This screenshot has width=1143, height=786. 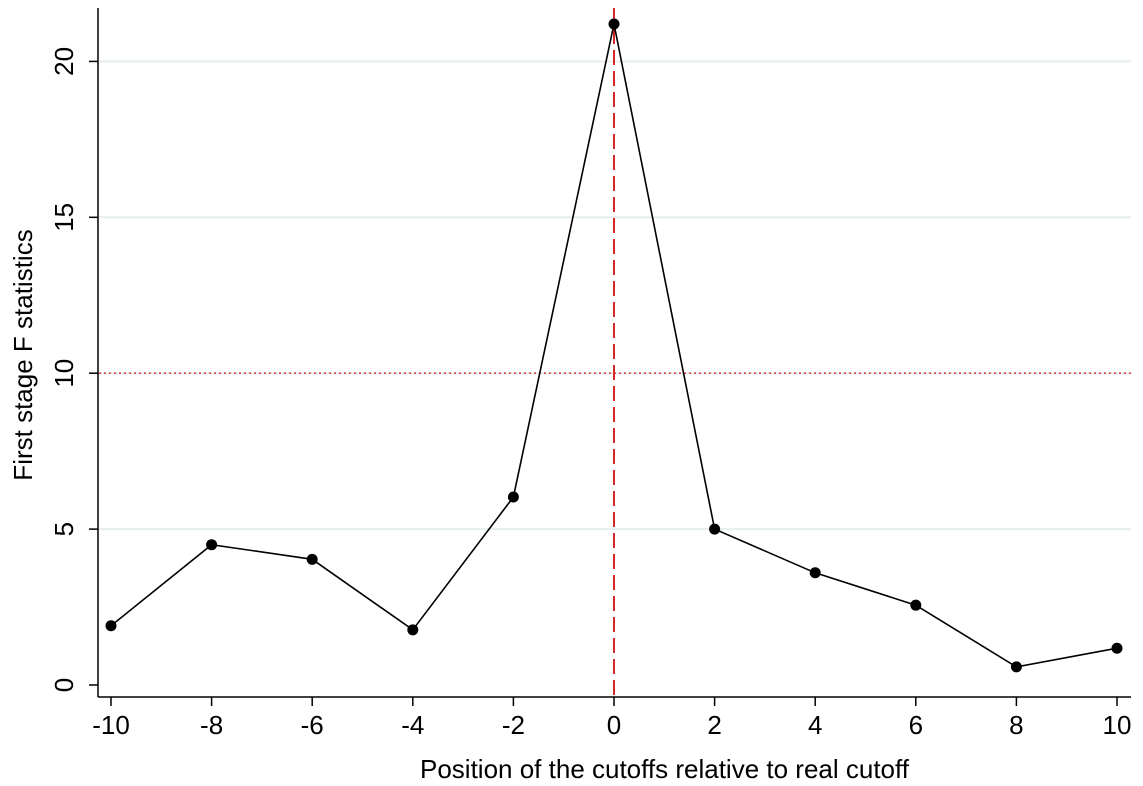 I want to click on x-tick-label-9: 8, so click(x=1016, y=725).